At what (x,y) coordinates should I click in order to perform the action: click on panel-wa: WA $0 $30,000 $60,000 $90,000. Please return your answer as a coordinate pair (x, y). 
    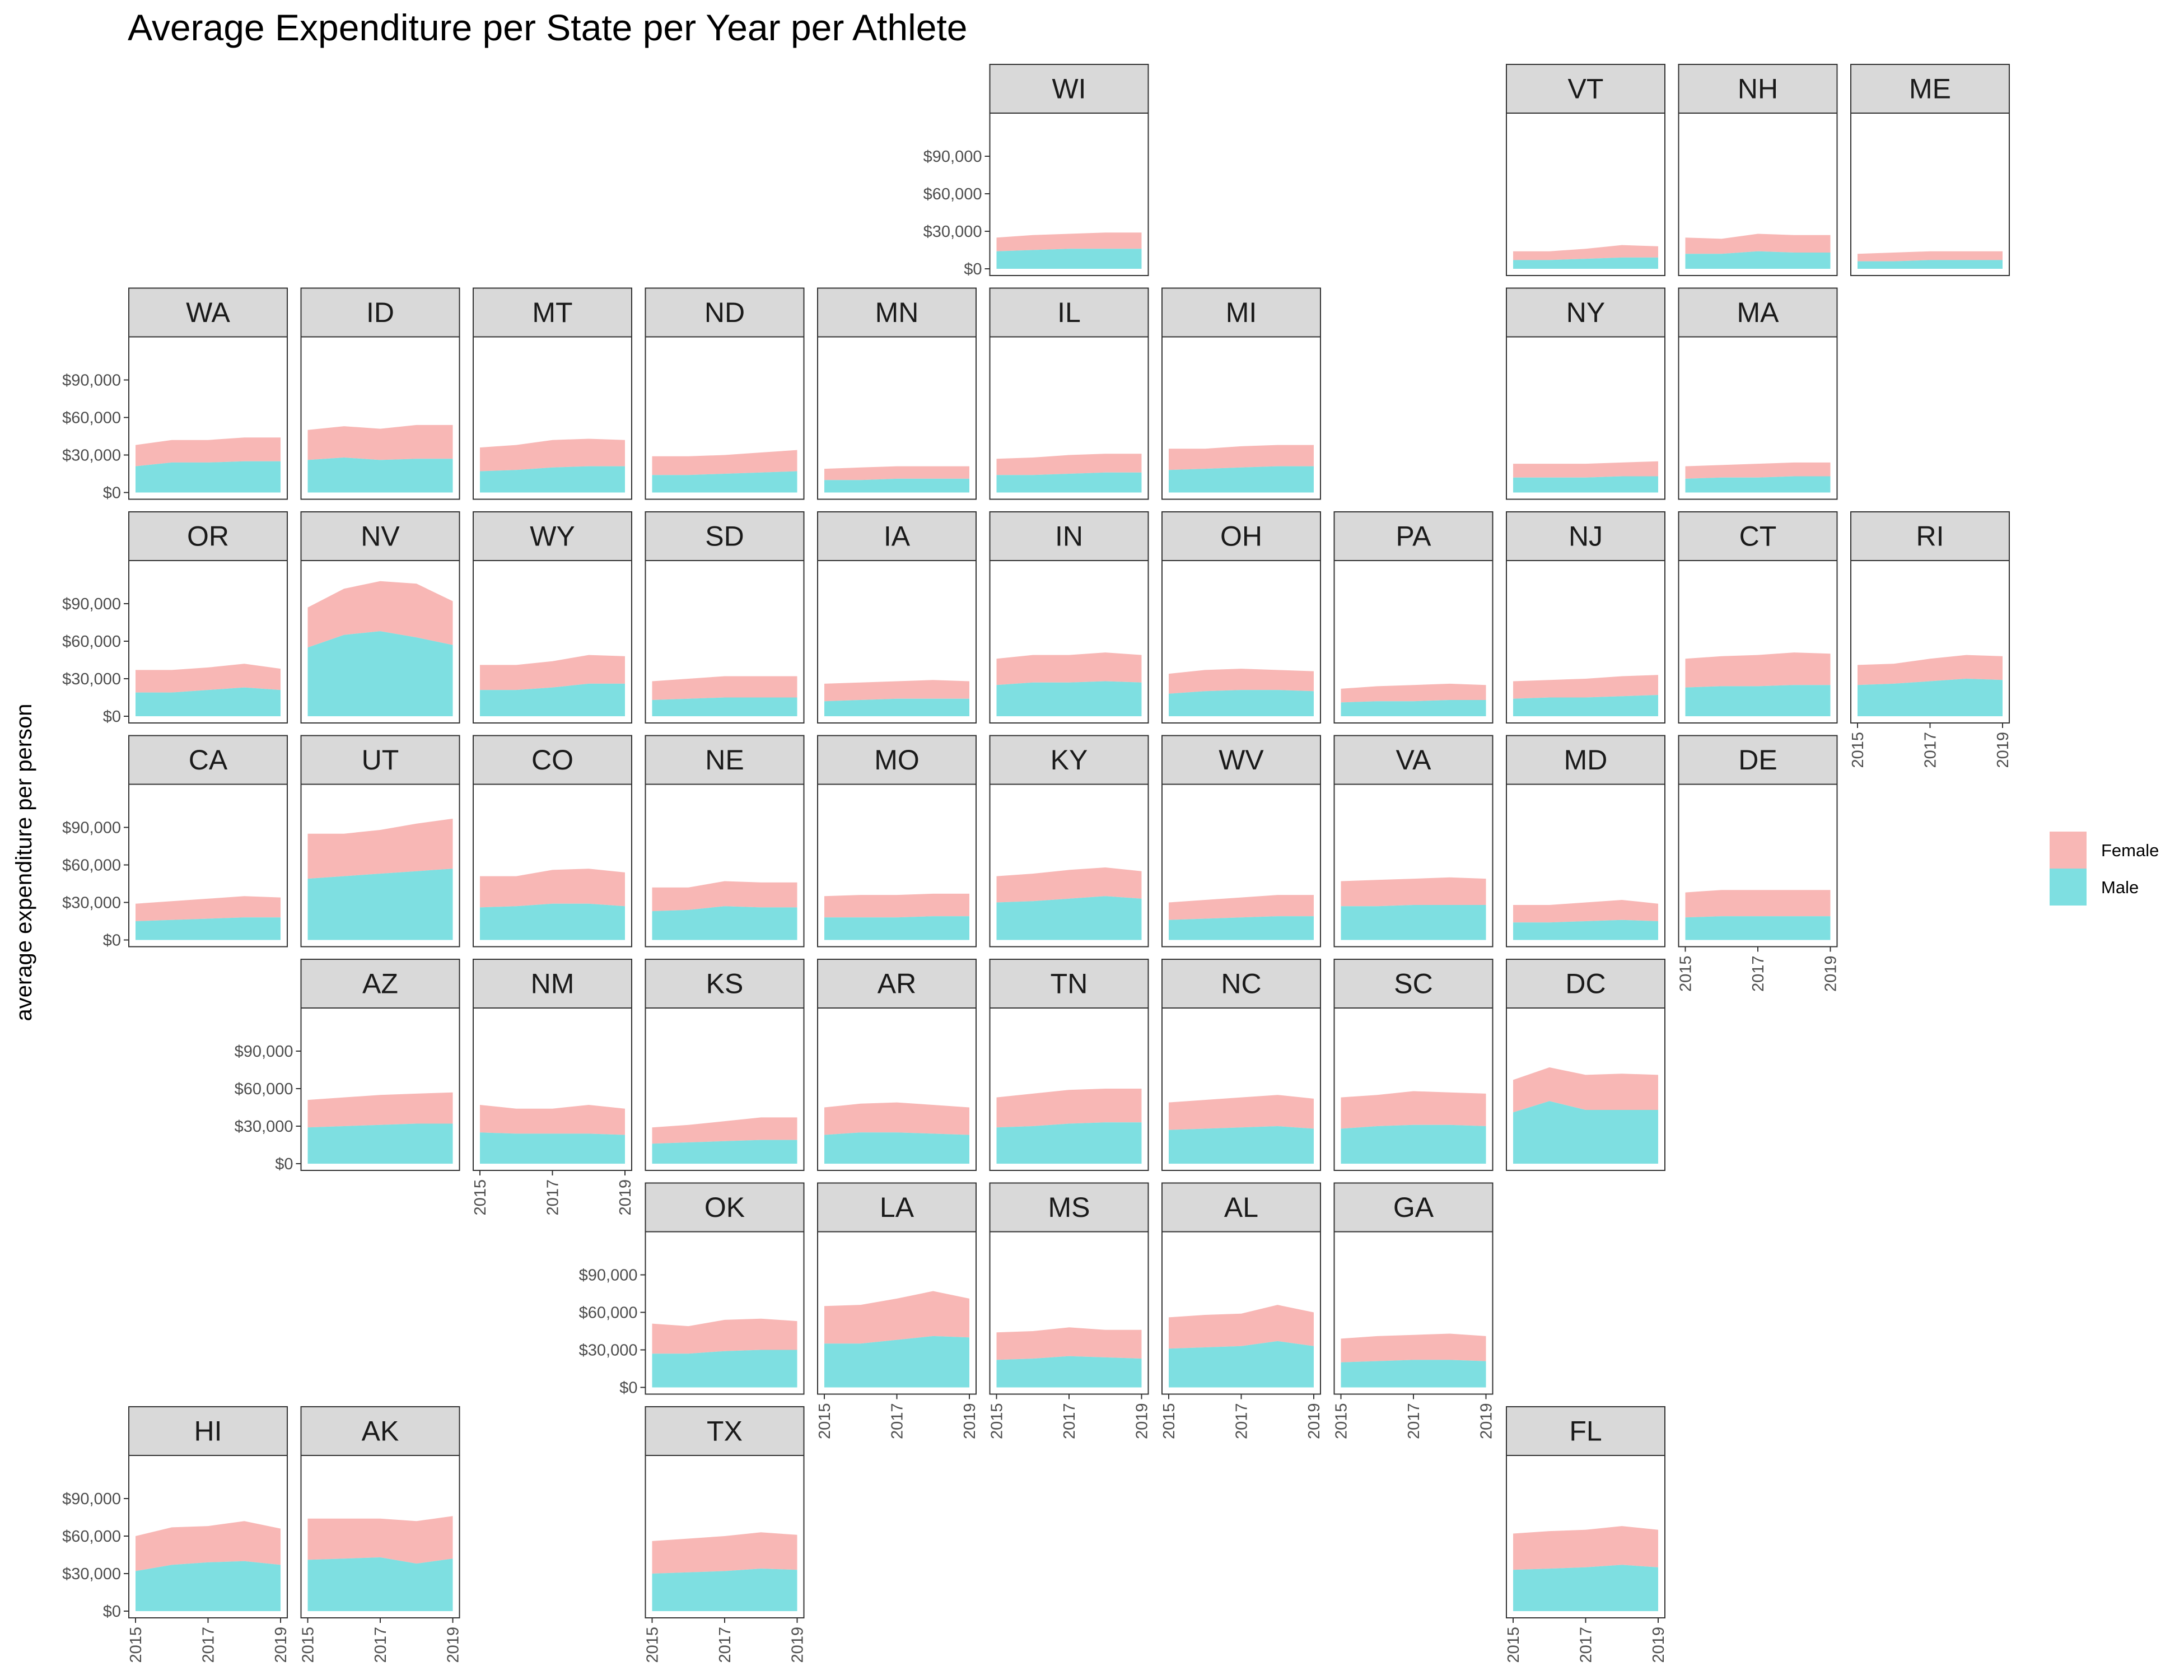
    Looking at the image, I should click on (175, 395).